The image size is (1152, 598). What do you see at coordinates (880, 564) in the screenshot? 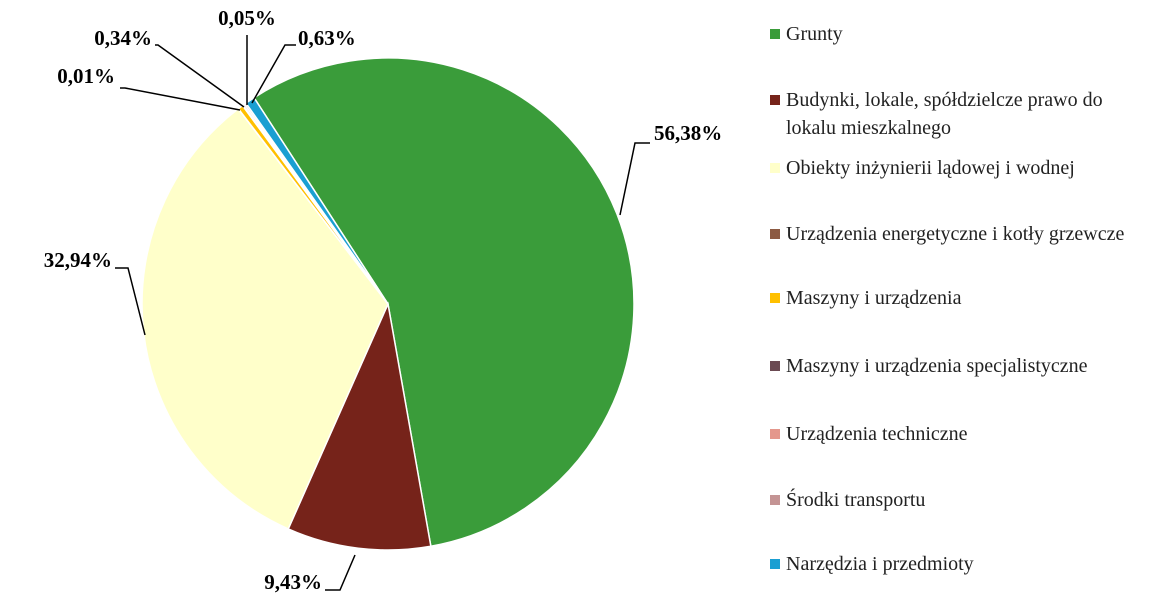
I see `legend-label: Narzędzia i przedmioty` at bounding box center [880, 564].